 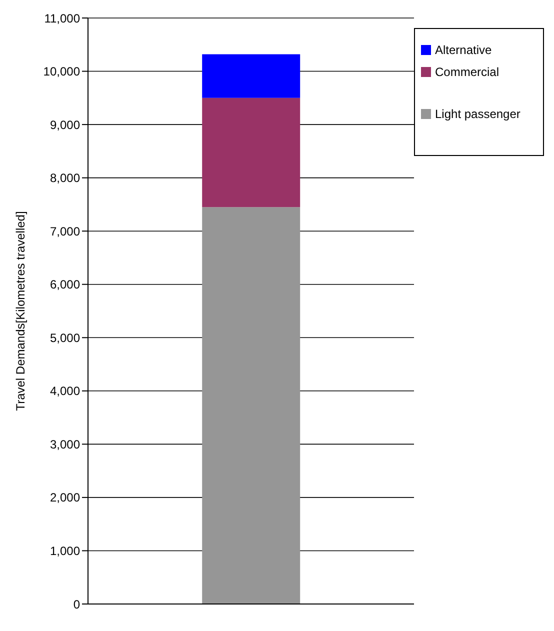 What do you see at coordinates (65, 178) in the screenshot?
I see `y-tick-label: 8,000` at bounding box center [65, 178].